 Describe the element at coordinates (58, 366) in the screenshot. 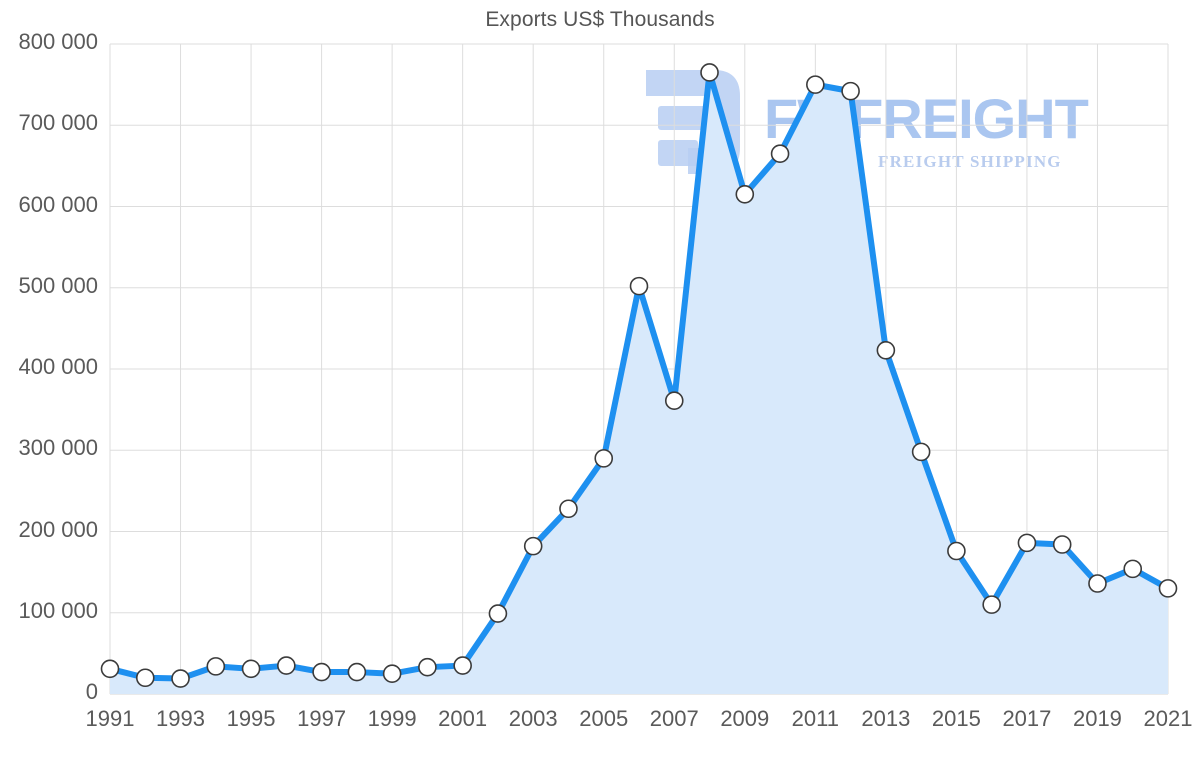

I see `y-axis-tick-label: 400 000` at that location.